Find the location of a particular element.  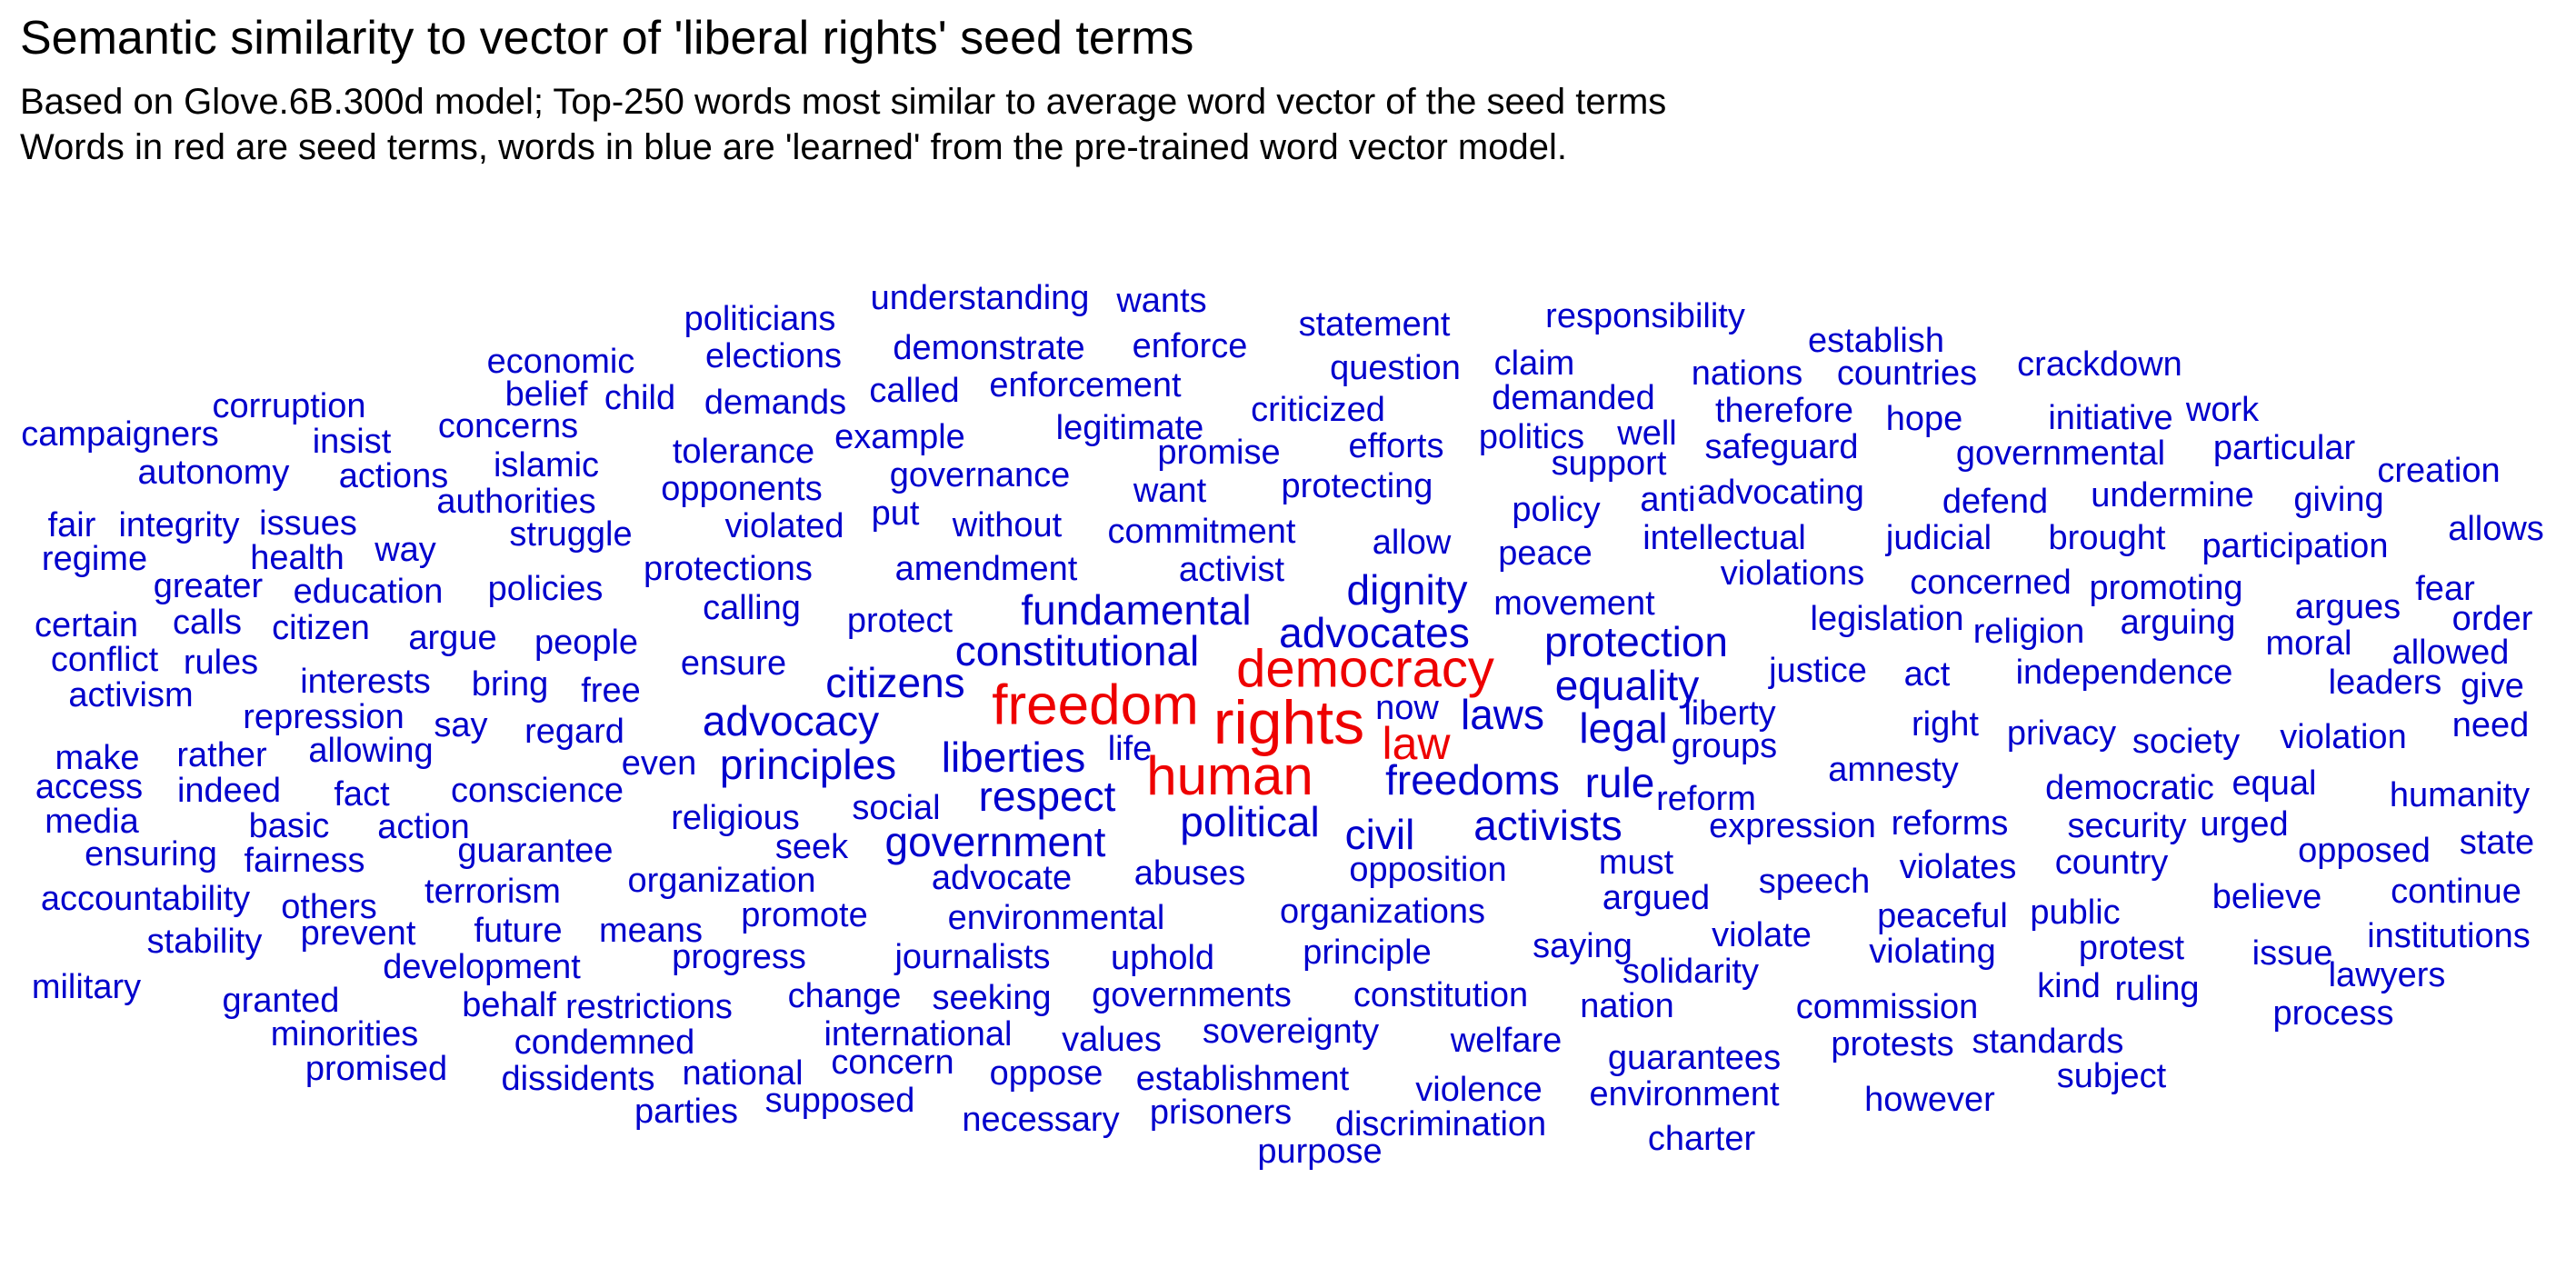

word-solidarity: solidarity is located at coordinates (1690, 972).